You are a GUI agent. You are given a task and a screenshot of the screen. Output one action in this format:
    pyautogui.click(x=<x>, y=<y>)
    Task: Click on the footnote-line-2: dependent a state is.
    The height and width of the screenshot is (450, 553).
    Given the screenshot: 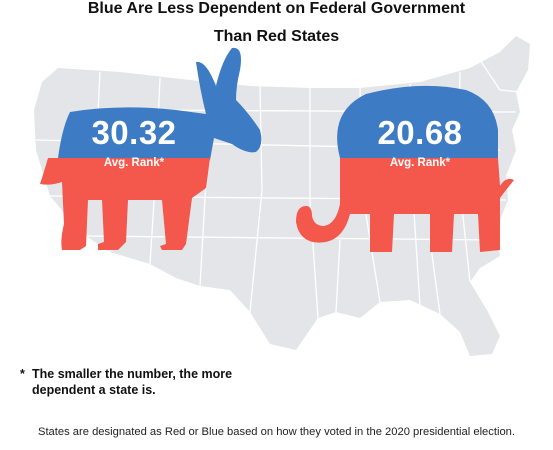 What is the action you would take?
    pyautogui.click(x=94, y=390)
    